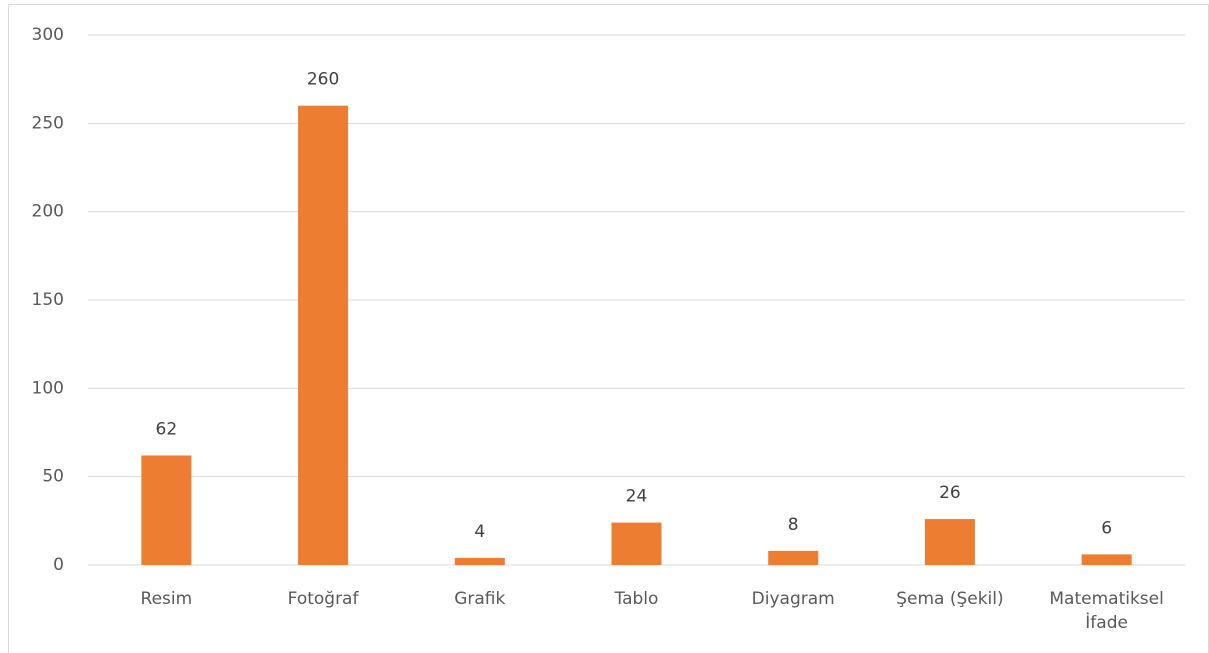 This screenshot has height=653, width=1209. What do you see at coordinates (167, 429) in the screenshot?
I see `data-label: 62` at bounding box center [167, 429].